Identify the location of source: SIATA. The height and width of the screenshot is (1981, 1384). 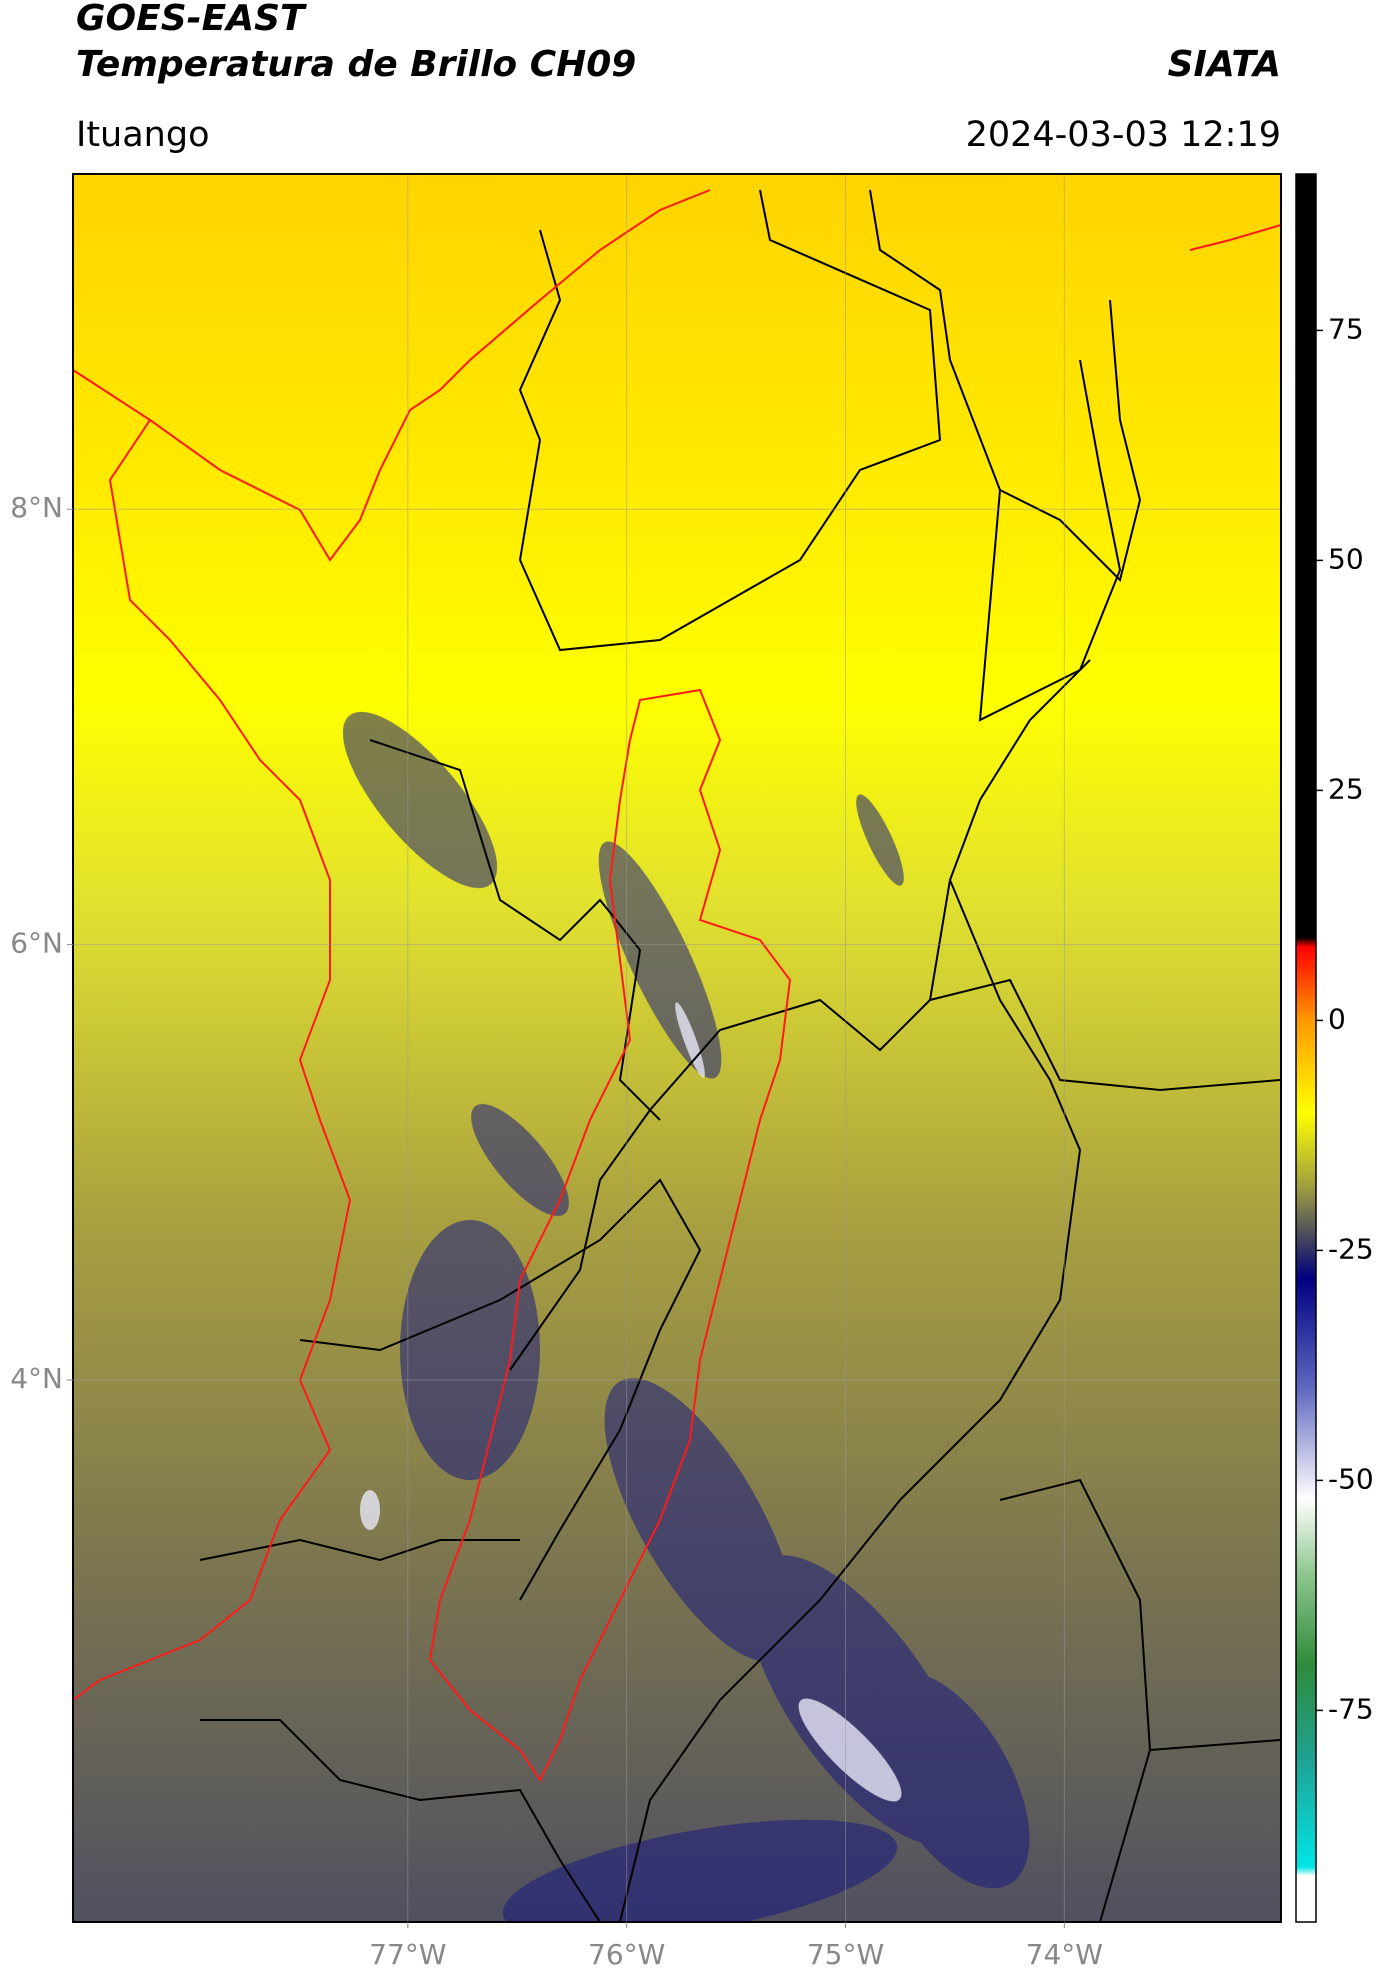
(1224, 64).